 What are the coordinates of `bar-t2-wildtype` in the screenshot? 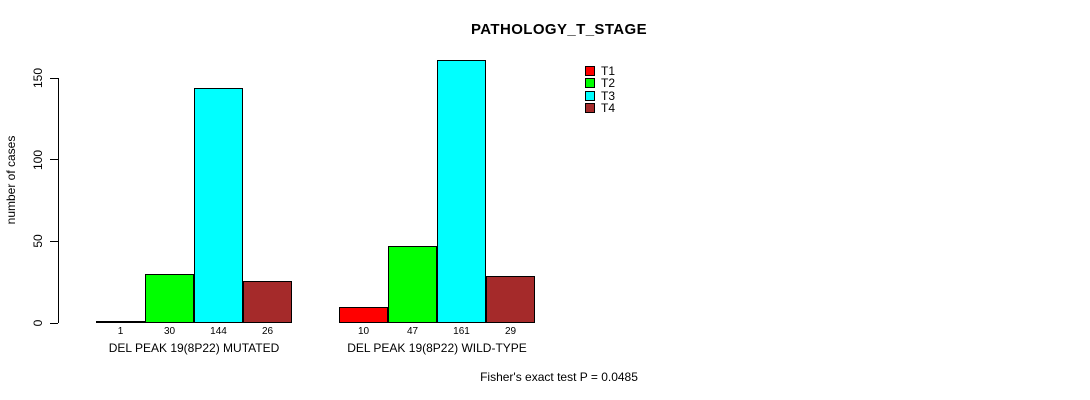 It's located at (412, 284).